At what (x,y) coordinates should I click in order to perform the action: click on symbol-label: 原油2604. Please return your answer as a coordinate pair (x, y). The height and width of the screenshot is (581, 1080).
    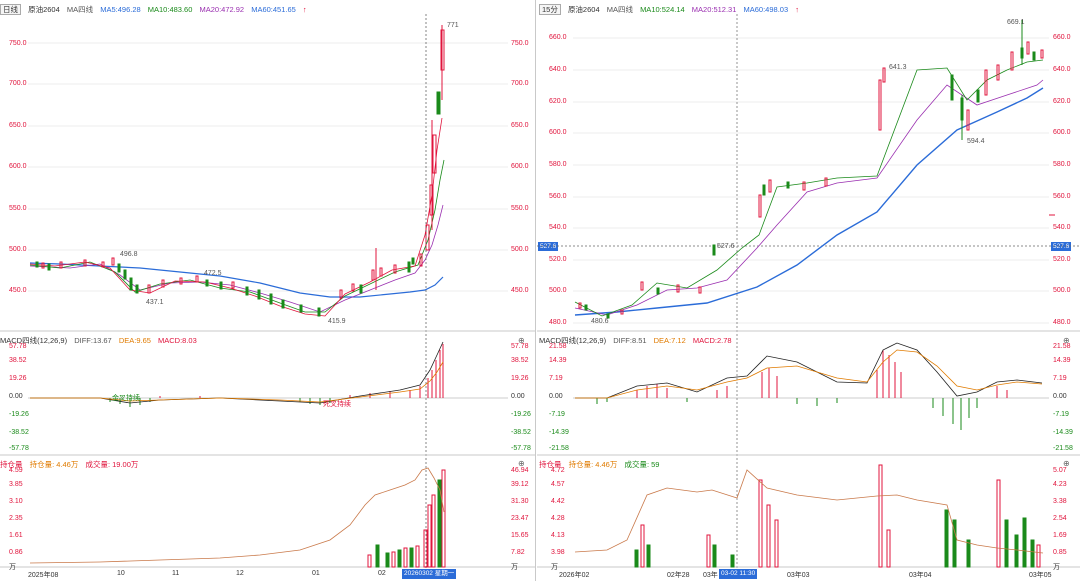
    Looking at the image, I should click on (583, 9).